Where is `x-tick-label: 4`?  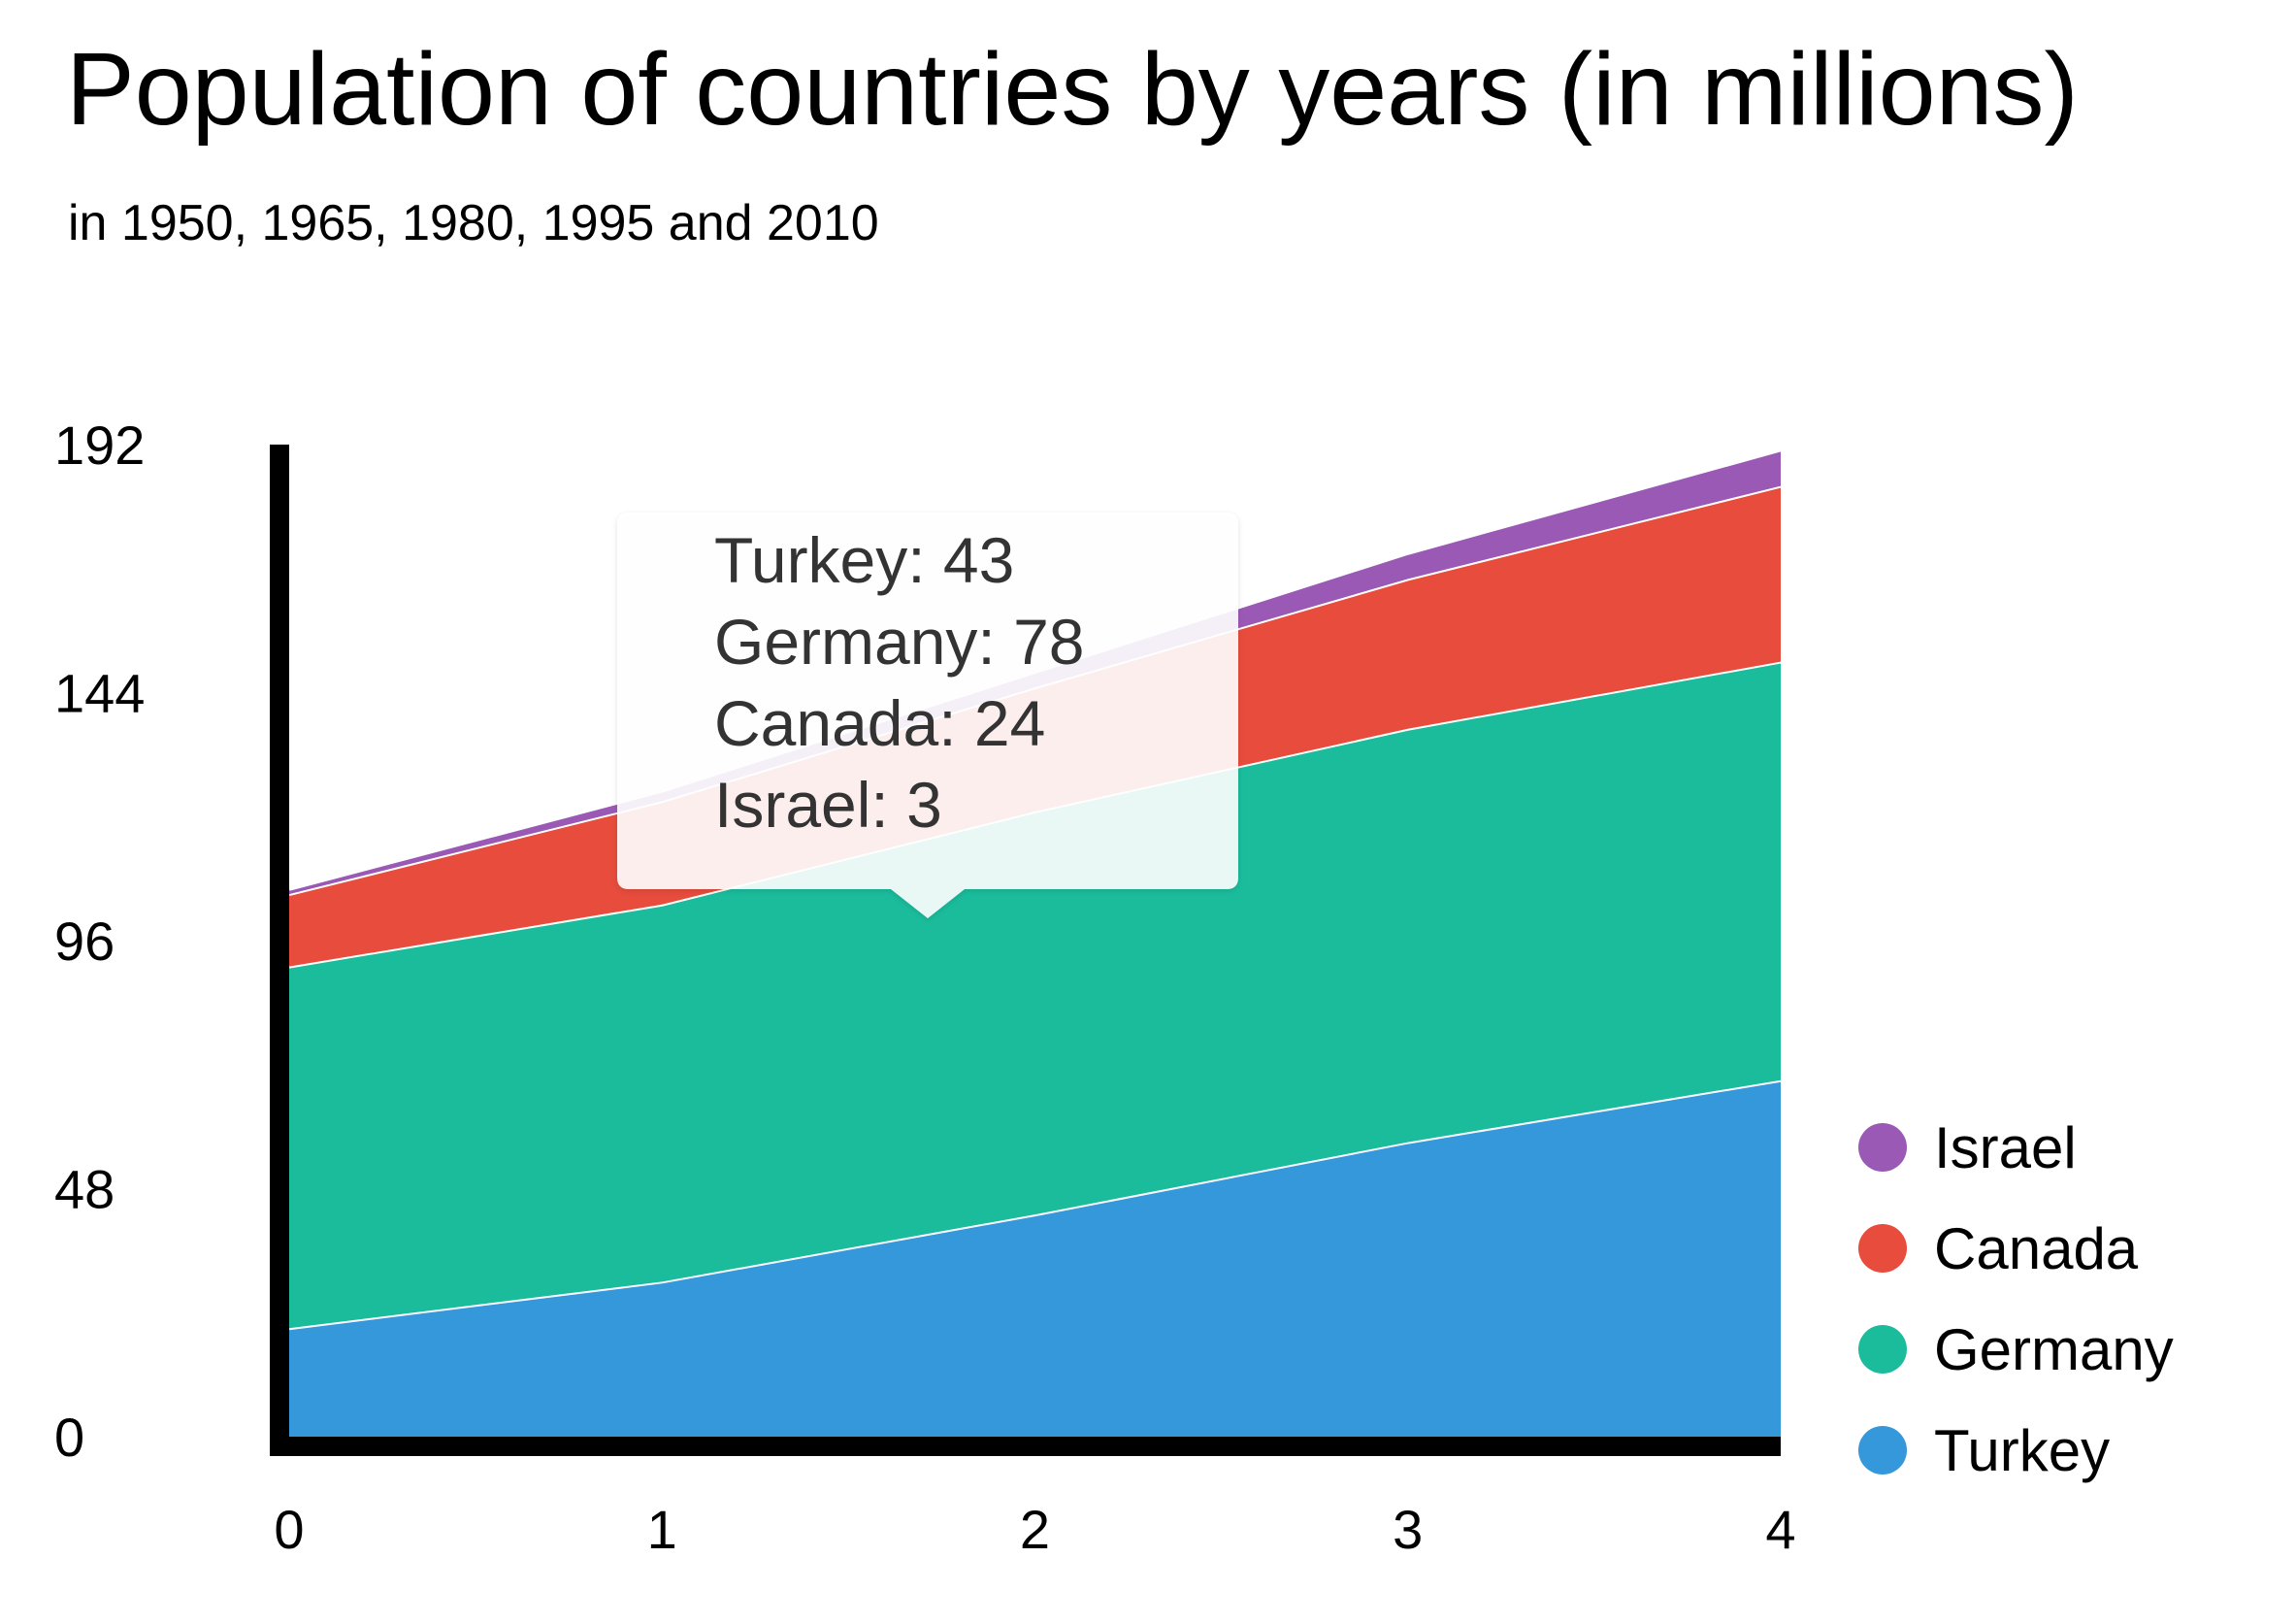
x-tick-label: 4 is located at coordinates (1780, 1529).